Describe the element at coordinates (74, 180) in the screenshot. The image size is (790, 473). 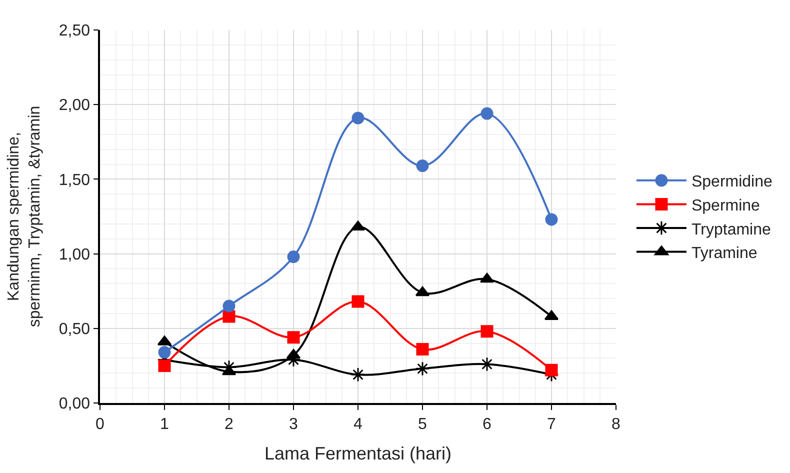
I see `y-tick-label: 1,50` at that location.